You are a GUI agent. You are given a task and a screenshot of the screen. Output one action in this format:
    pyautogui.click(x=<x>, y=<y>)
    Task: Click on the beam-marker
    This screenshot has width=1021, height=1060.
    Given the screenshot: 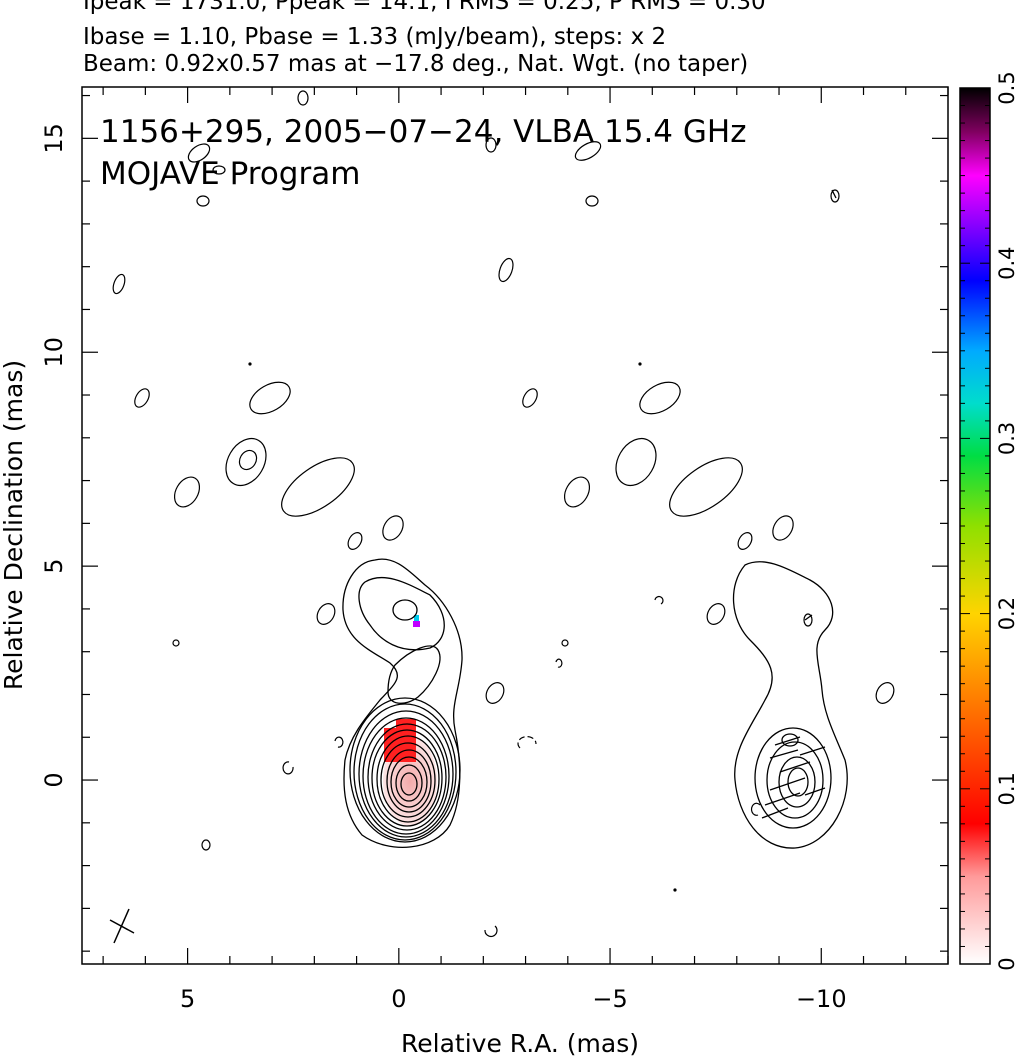 What is the action you would take?
    pyautogui.click(x=122, y=926)
    